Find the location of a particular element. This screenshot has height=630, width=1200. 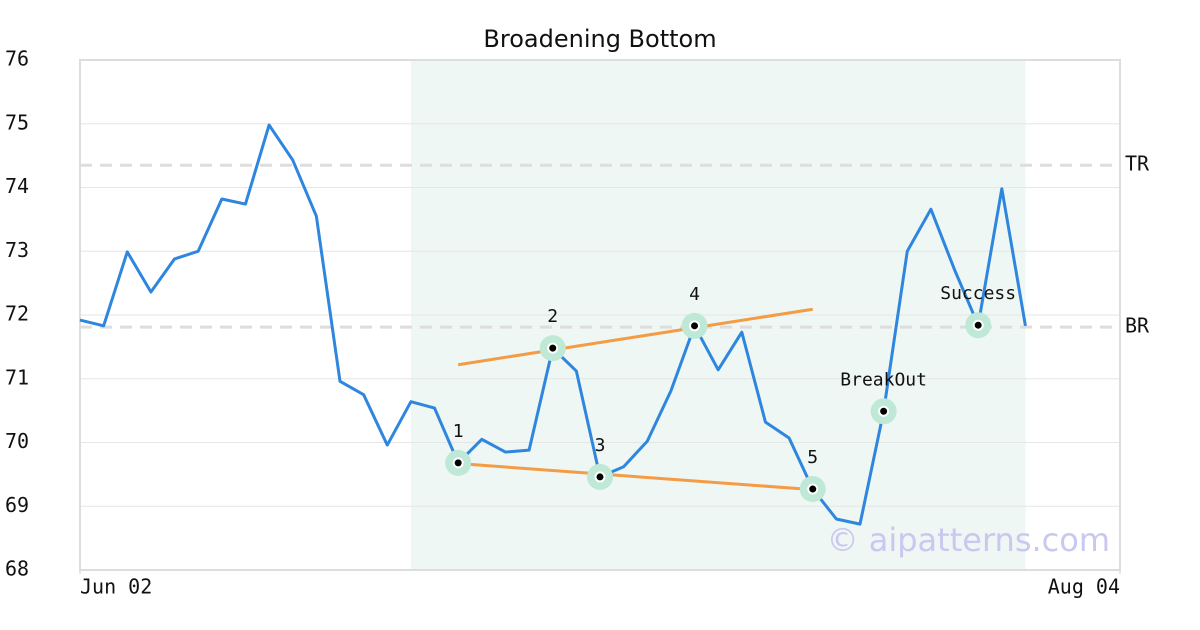

x-tick-label: Jun 02 is located at coordinates (116, 587).